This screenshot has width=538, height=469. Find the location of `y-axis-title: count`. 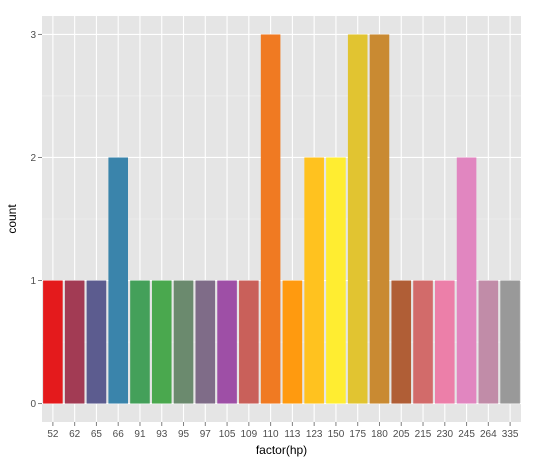

y-axis-title: count is located at coordinates (12, 219).